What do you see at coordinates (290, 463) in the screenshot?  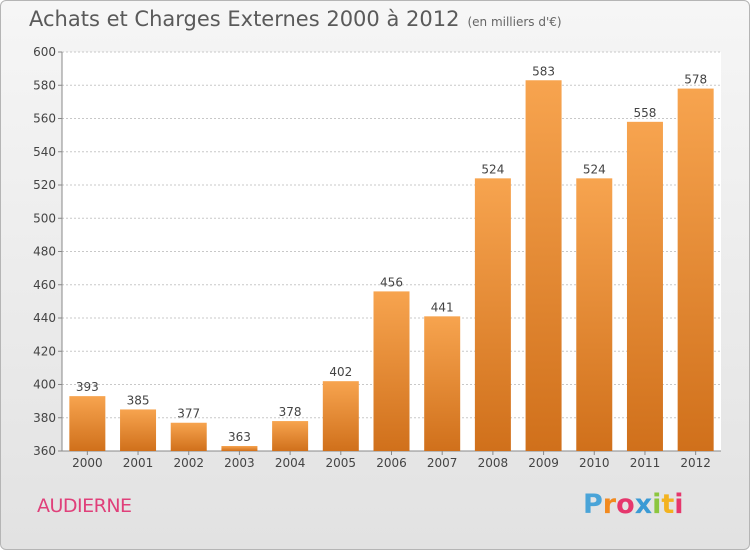 I see `x-tick-label: 2004` at bounding box center [290, 463].